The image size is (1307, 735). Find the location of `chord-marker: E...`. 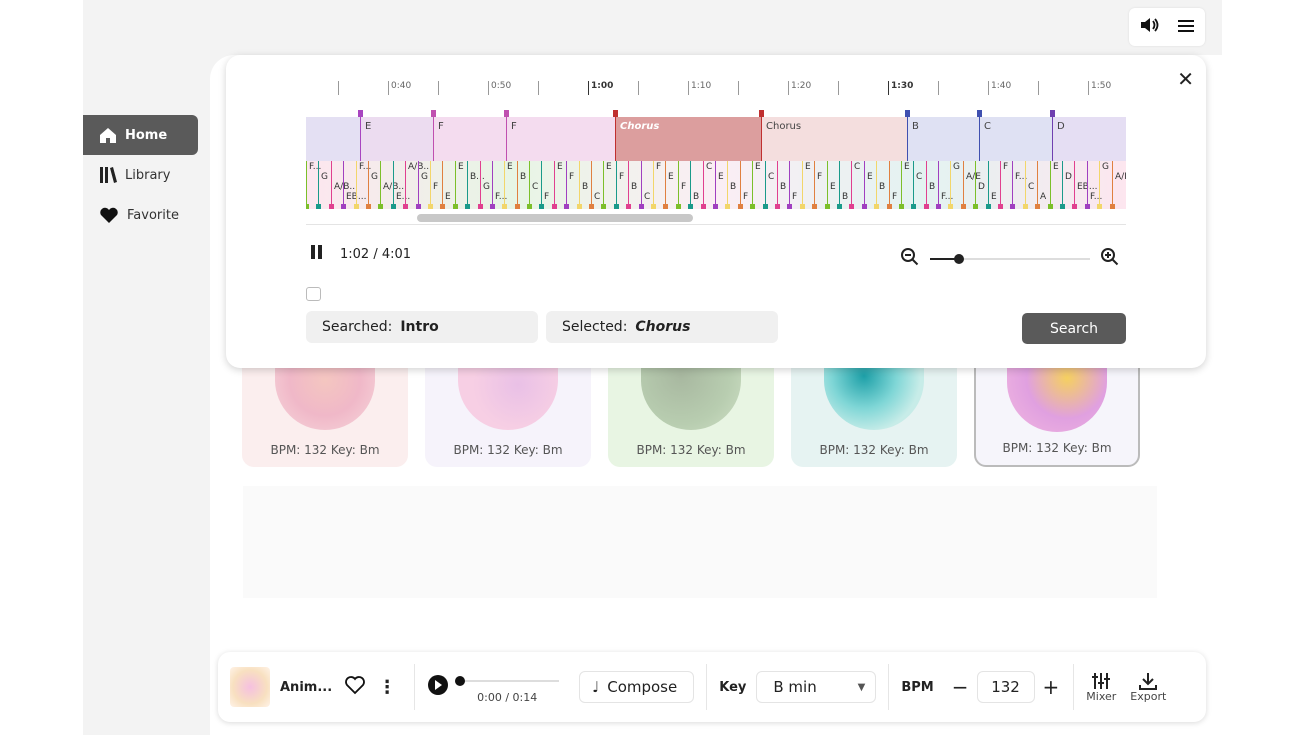

chord-marker: E... is located at coordinates (400, 185).